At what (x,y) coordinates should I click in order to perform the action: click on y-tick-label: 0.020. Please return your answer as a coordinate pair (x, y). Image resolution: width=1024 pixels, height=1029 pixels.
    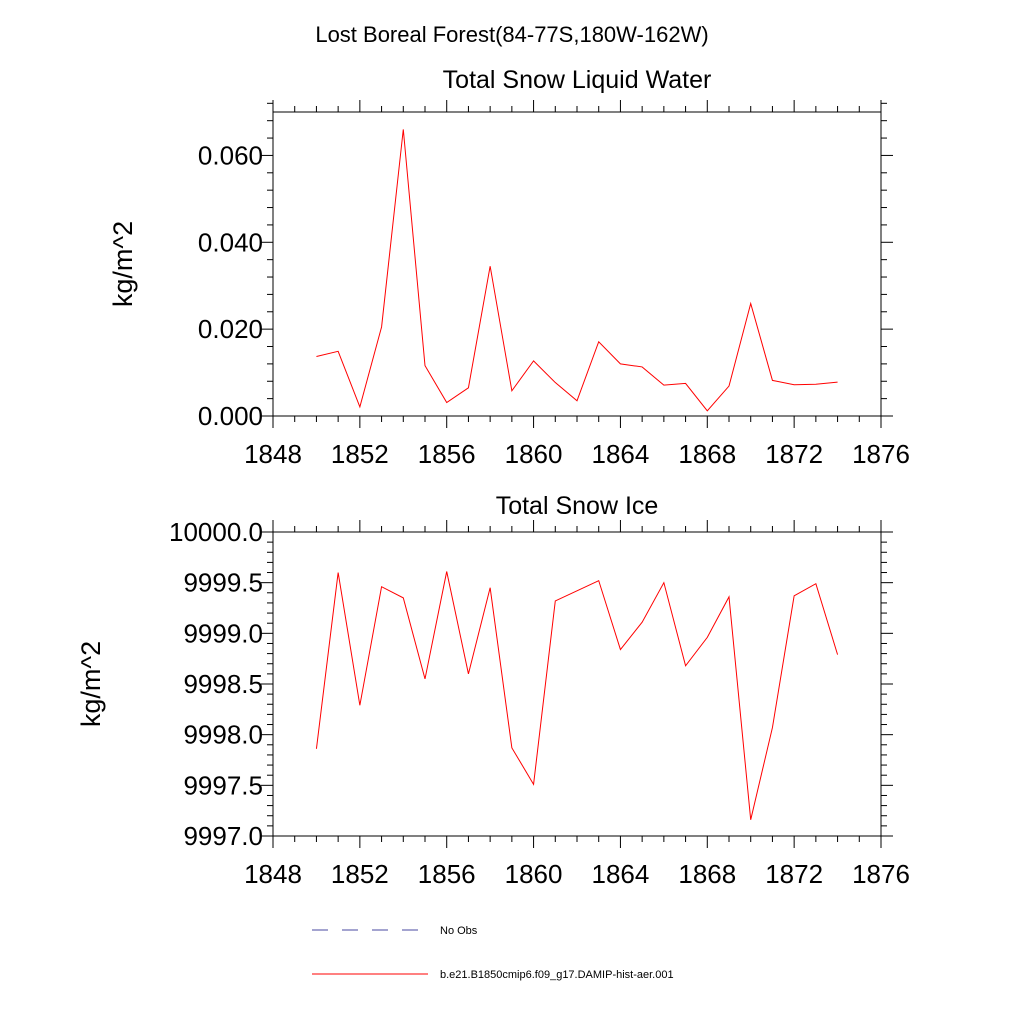
    Looking at the image, I should click on (230, 329).